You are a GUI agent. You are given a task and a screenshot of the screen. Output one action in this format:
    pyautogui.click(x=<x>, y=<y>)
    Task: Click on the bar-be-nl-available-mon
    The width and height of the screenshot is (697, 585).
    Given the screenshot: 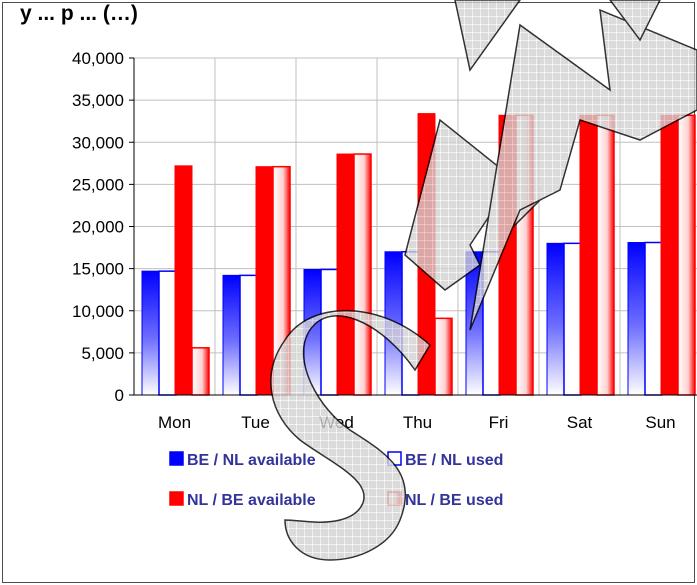 What is the action you would take?
    pyautogui.click(x=150, y=333)
    